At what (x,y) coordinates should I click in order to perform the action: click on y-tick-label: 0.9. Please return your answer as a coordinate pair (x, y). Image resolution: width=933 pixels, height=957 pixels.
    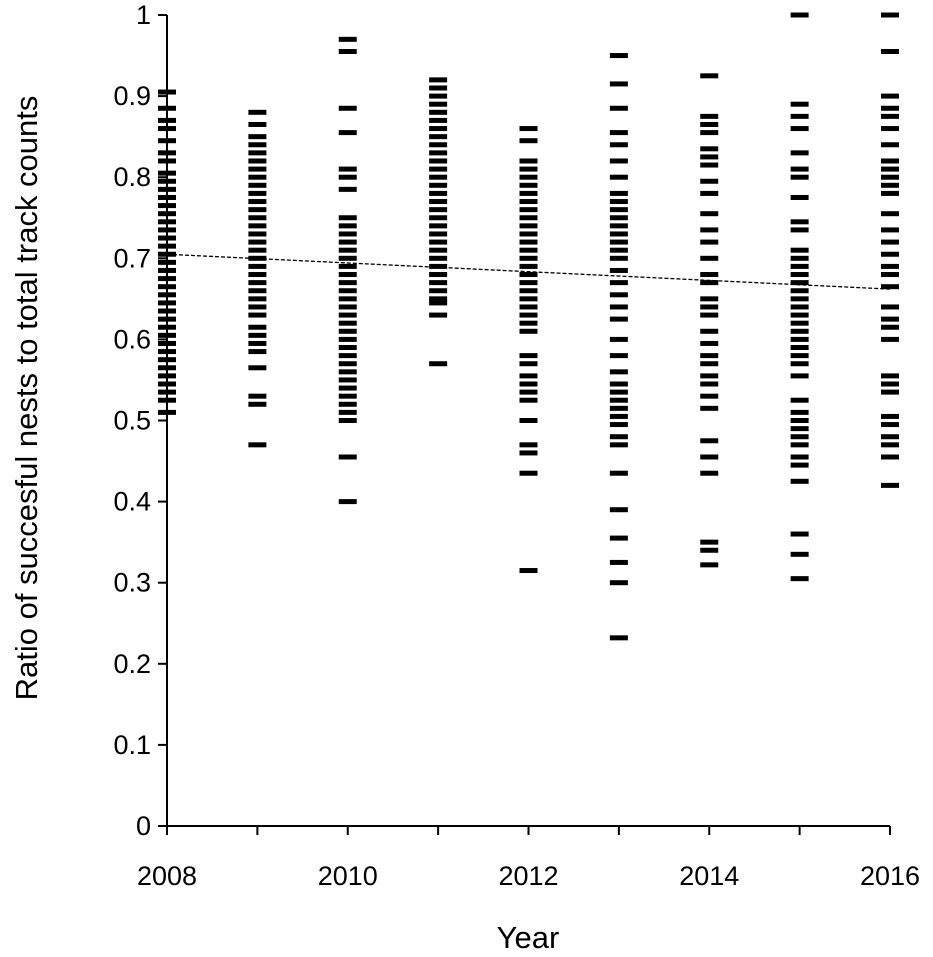
    Looking at the image, I should click on (132, 96).